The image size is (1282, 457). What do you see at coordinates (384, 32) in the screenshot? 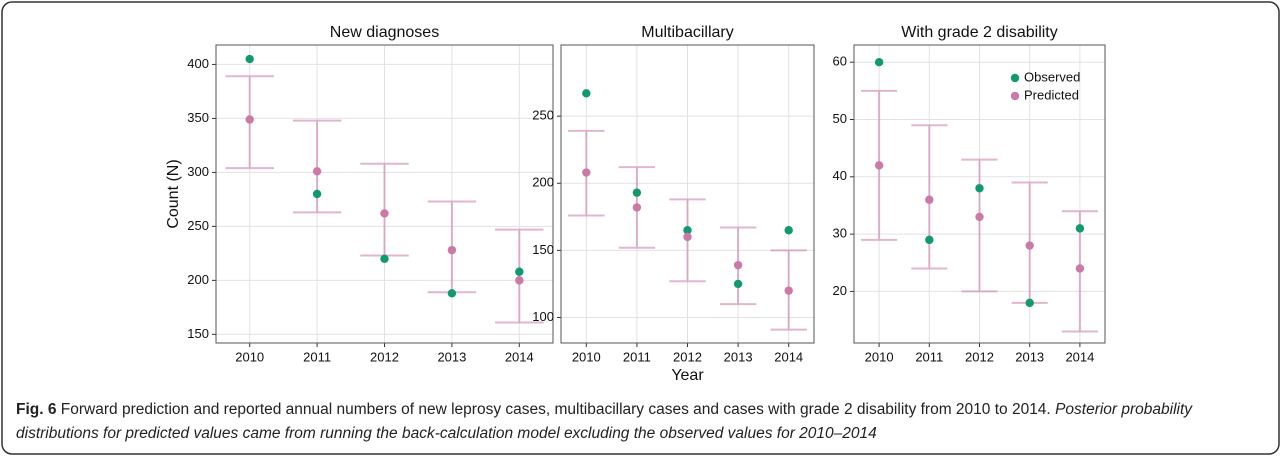
I see `panel-title: New diagnoses` at bounding box center [384, 32].